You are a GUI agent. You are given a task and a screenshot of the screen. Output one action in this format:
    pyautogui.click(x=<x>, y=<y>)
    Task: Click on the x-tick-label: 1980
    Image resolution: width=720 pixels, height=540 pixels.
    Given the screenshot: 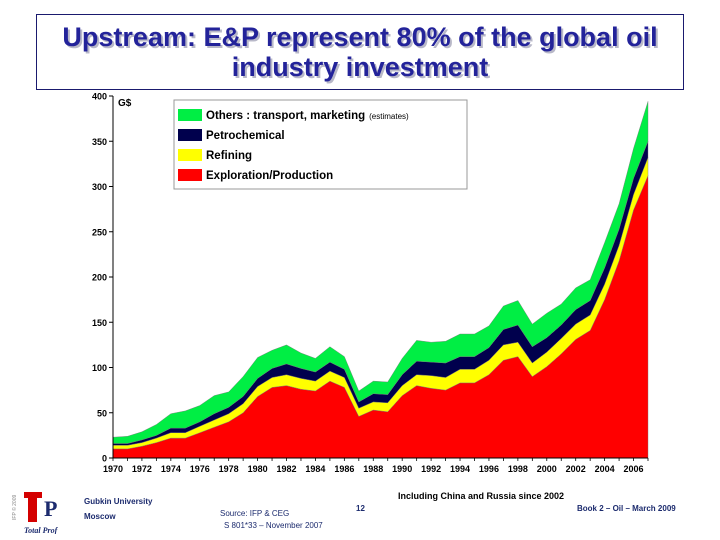 What is the action you would take?
    pyautogui.click(x=258, y=469)
    